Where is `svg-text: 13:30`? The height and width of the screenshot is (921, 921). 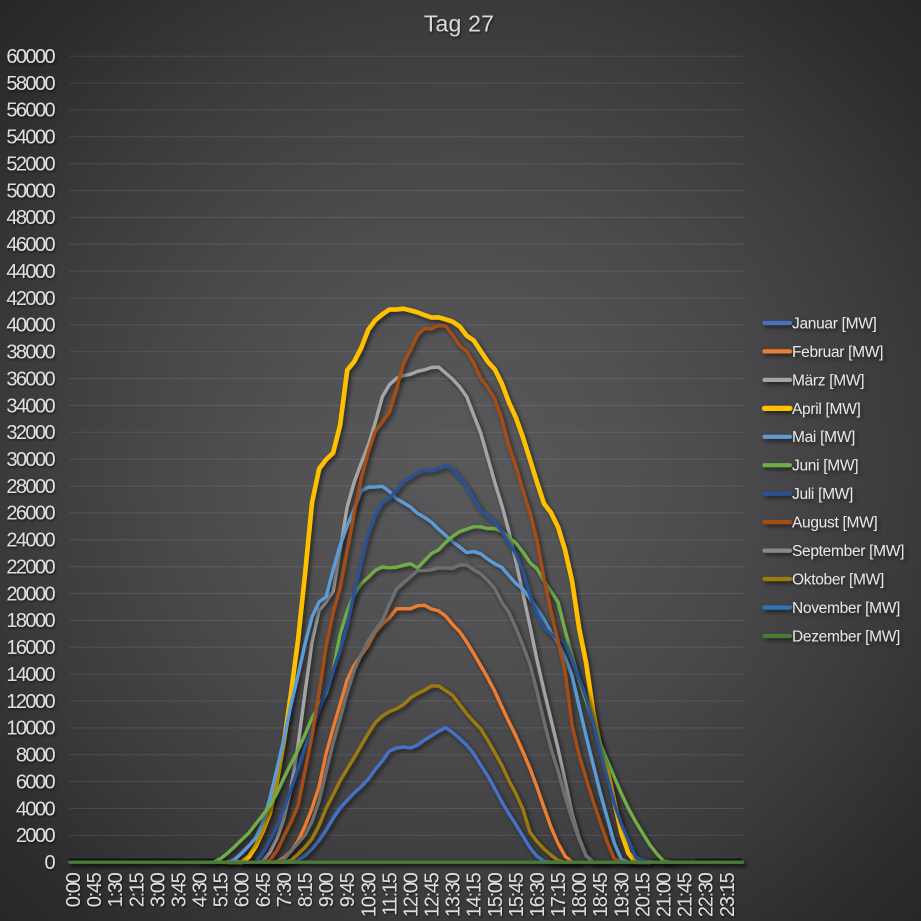
svg-text: 13:30 is located at coordinates (454, 894).